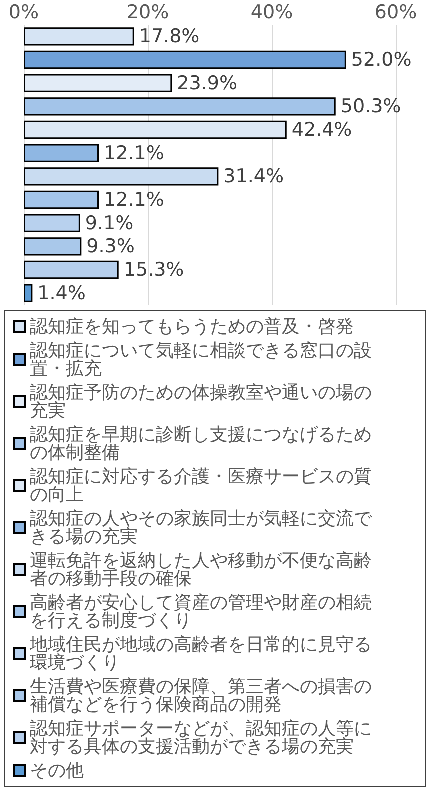  Describe the element at coordinates (154, 270) in the screenshot. I see `data-label: 15.3%` at that location.